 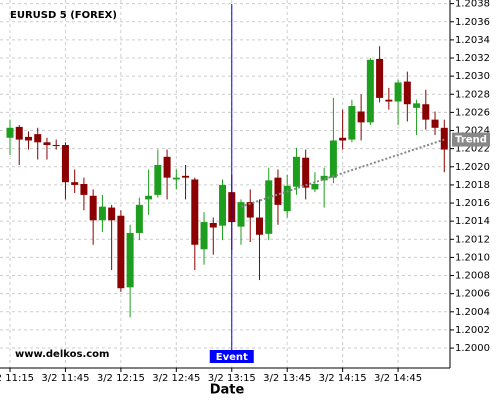 I want to click on y-tick-label: 1.2000, so click(x=472, y=348).